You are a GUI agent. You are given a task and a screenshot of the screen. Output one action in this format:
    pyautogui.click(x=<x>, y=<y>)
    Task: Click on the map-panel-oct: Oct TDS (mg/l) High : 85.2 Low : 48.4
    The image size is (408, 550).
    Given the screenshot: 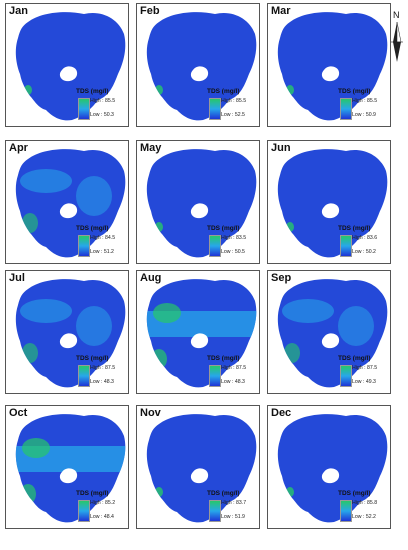 What is the action you would take?
    pyautogui.click(x=67, y=467)
    